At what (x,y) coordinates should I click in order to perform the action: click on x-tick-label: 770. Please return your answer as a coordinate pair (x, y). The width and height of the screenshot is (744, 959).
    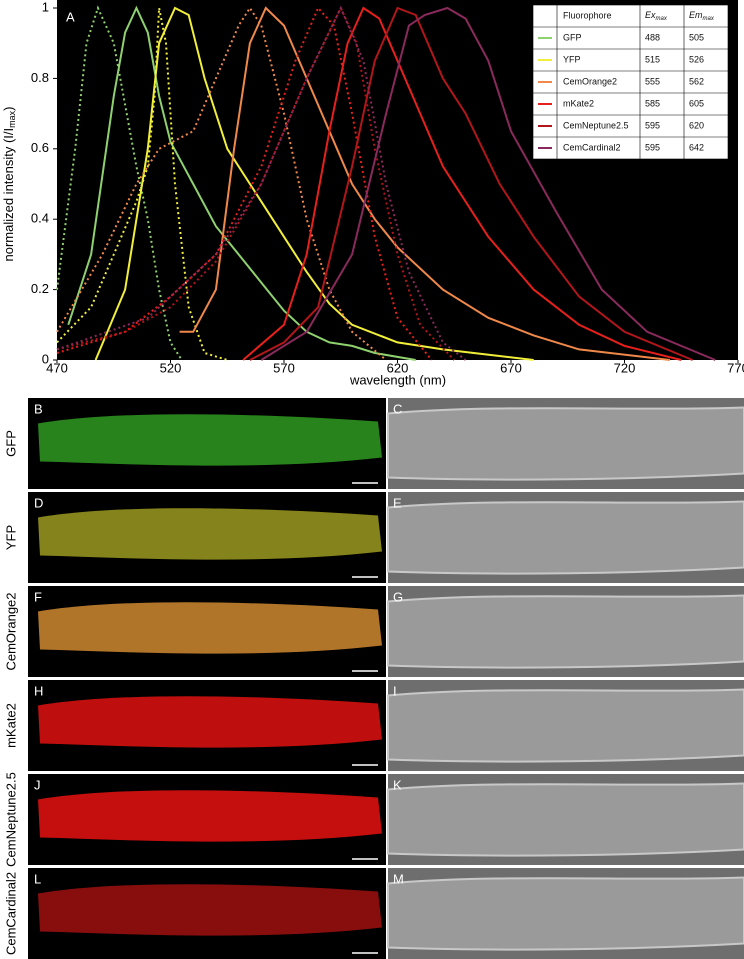
    Looking at the image, I should click on (735, 367).